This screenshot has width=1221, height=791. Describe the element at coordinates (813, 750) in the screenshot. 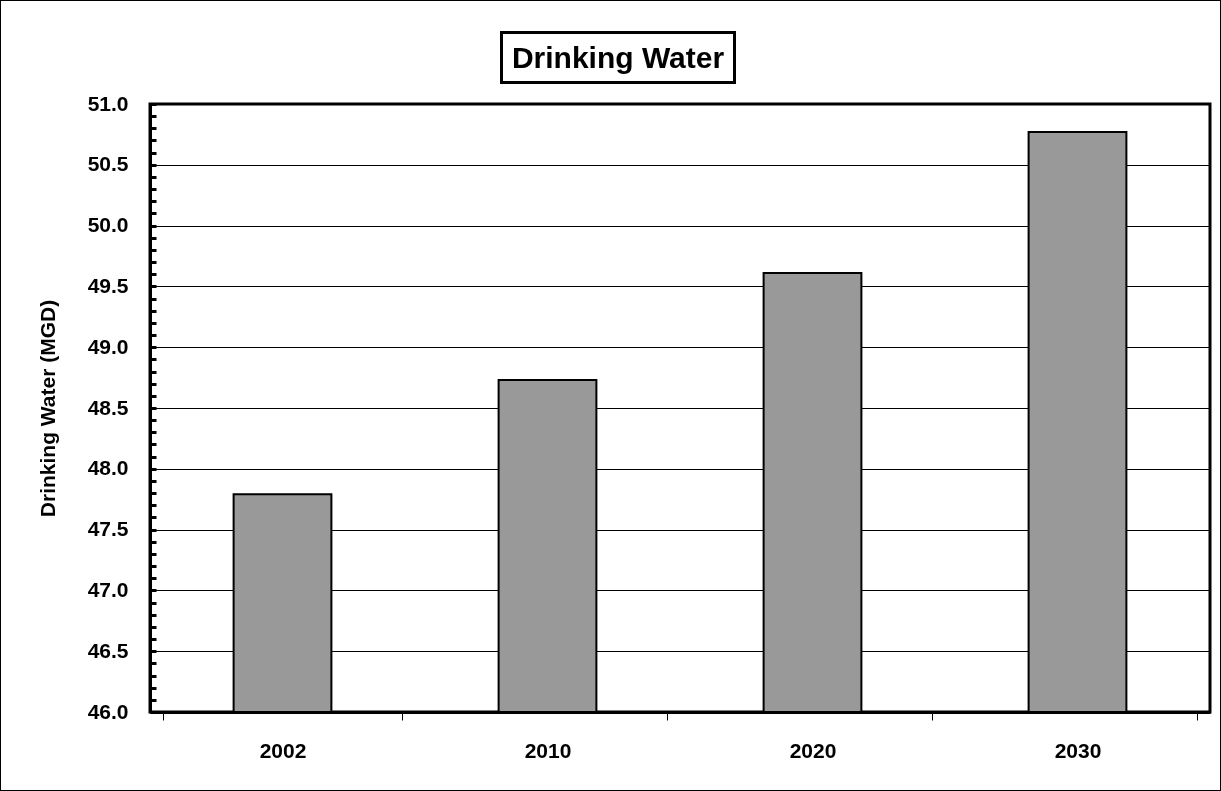

I see `x-tick-label: 2020` at that location.